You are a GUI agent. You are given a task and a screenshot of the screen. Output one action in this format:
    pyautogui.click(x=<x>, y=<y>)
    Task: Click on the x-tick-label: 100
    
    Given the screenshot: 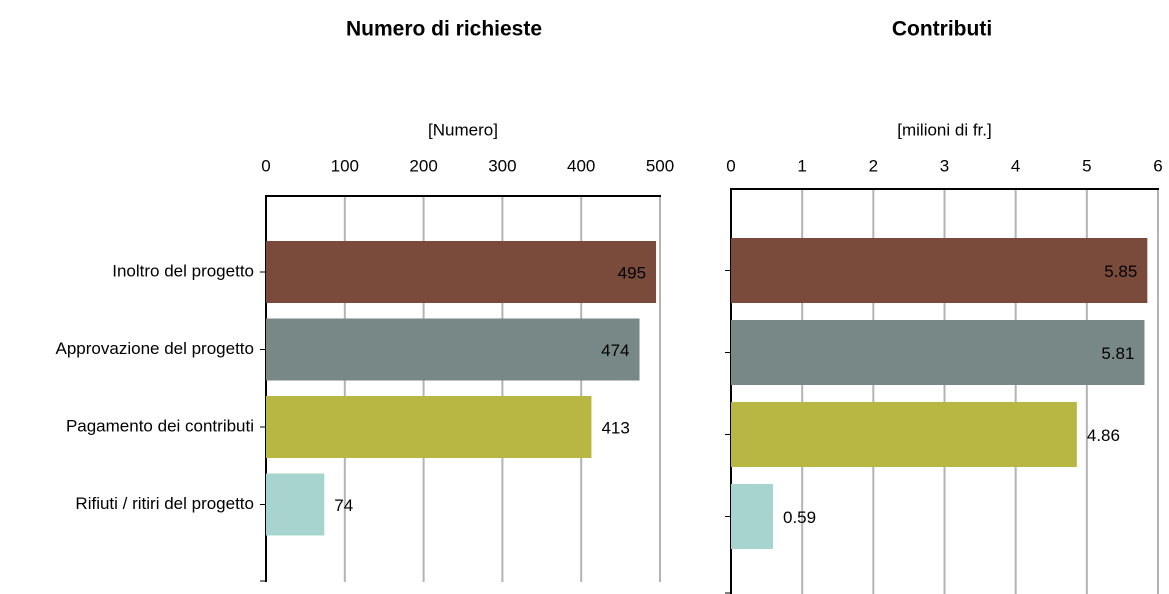 What is the action you would take?
    pyautogui.click(x=345, y=165)
    